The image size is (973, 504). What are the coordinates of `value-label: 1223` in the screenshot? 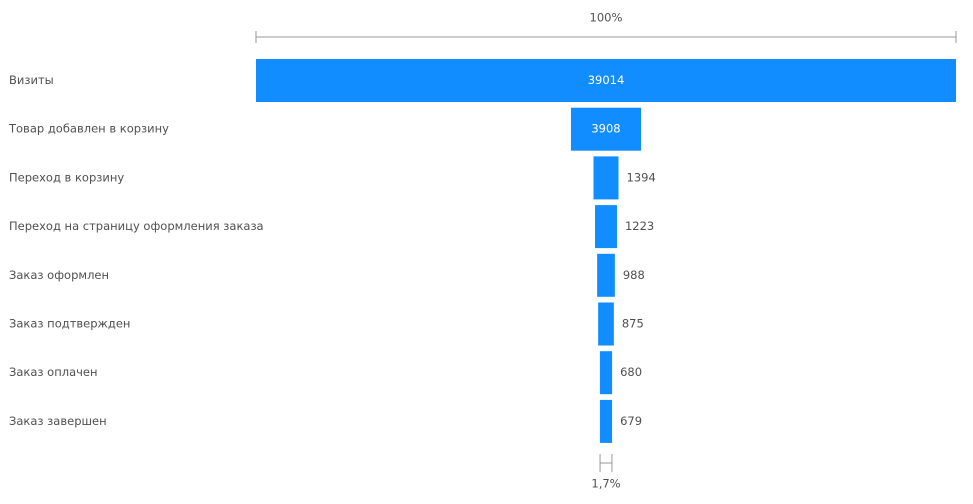 It's located at (639, 226).